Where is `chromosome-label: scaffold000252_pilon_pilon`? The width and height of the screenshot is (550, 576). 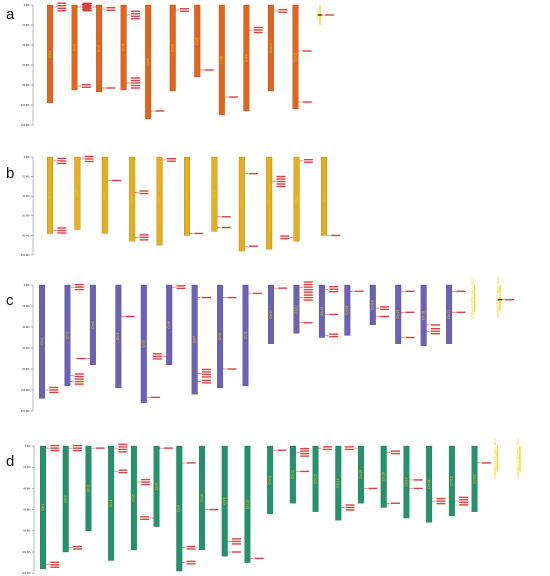 chromosome-label: scaffold000252_pilon_pilon is located at coordinates (472, 298).